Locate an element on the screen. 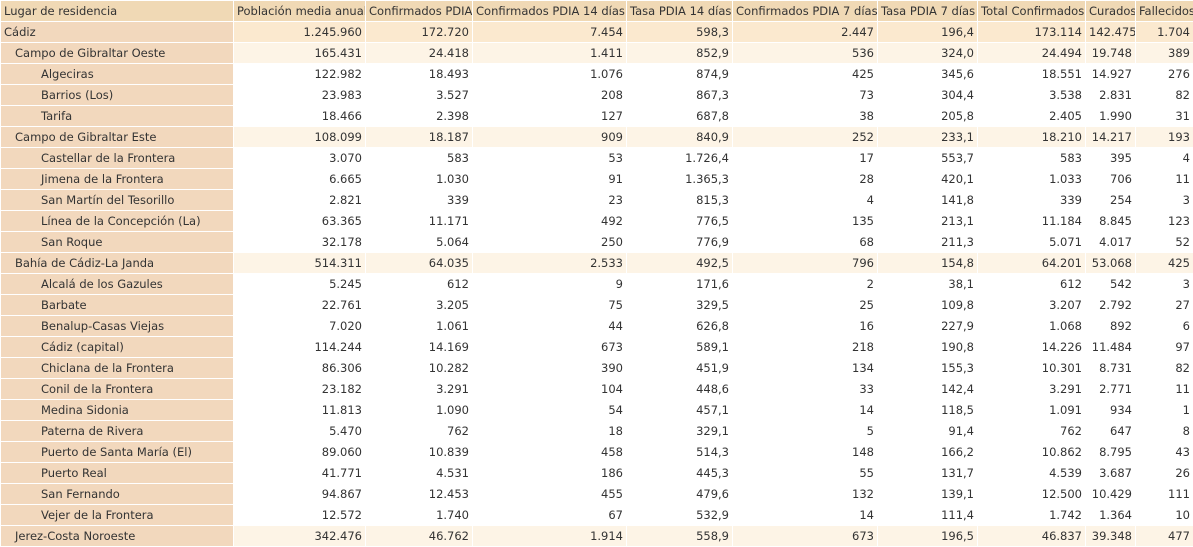 The image size is (1193, 547). cell-value: 687,8 is located at coordinates (680, 116).